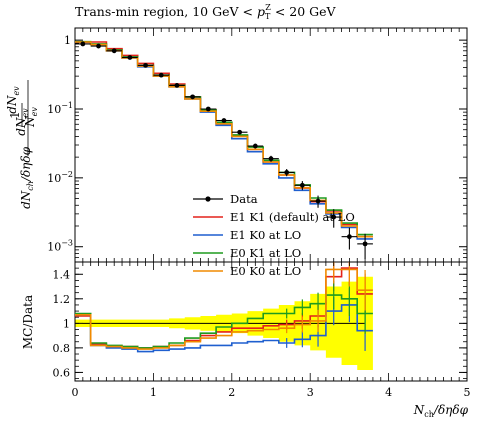 This screenshot has width=482, height=421. What do you see at coordinates (265, 271) in the screenshot?
I see `legend-label: E0 K0 at LO` at bounding box center [265, 271].